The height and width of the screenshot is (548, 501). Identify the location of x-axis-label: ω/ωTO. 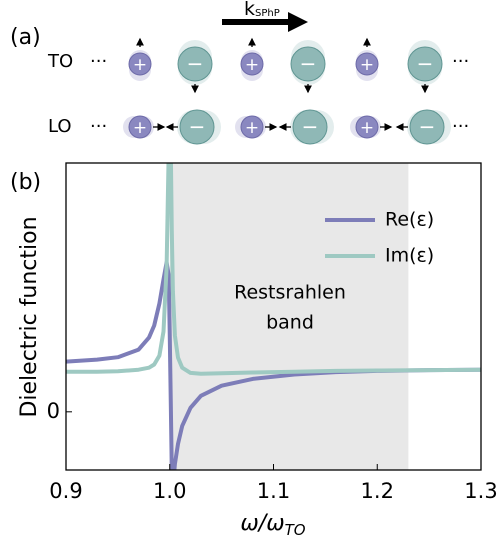
(272, 525).